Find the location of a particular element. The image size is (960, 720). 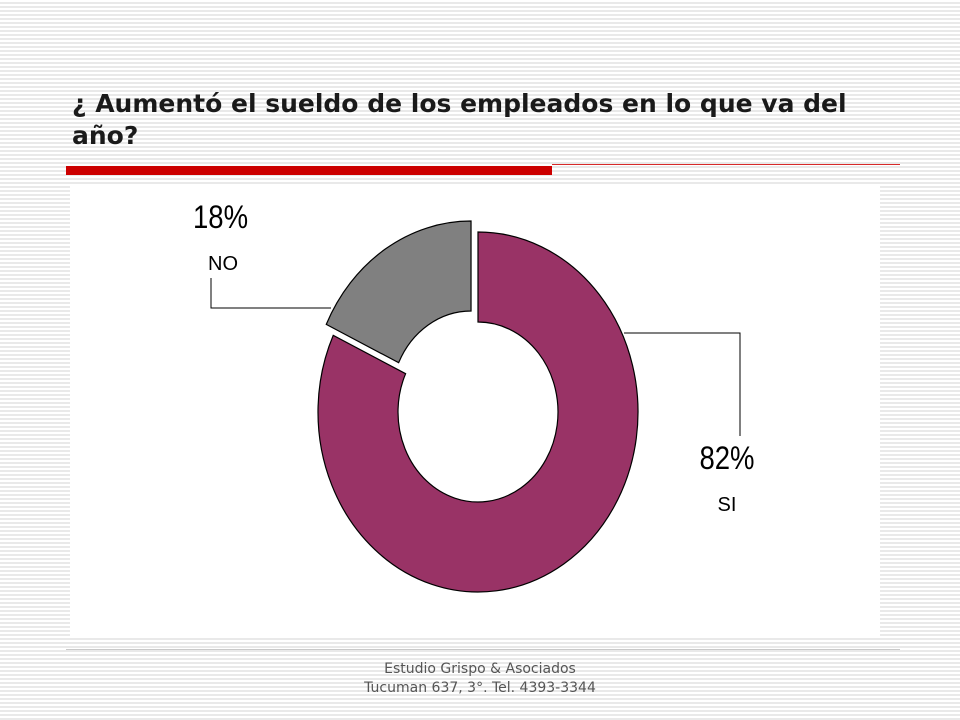

title-underline-accent is located at coordinates (309, 170).